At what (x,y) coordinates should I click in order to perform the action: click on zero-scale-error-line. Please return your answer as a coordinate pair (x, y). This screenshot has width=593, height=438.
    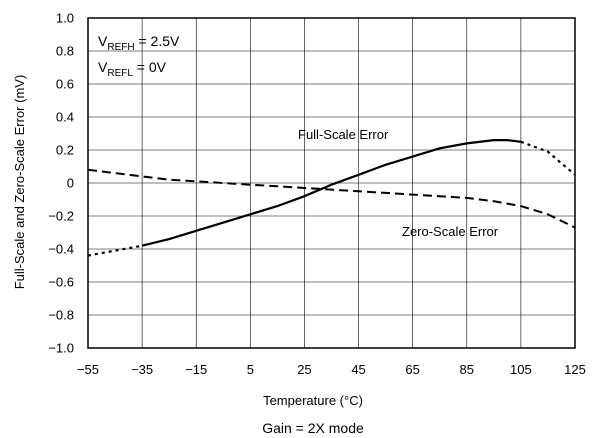
    Looking at the image, I should click on (331, 198).